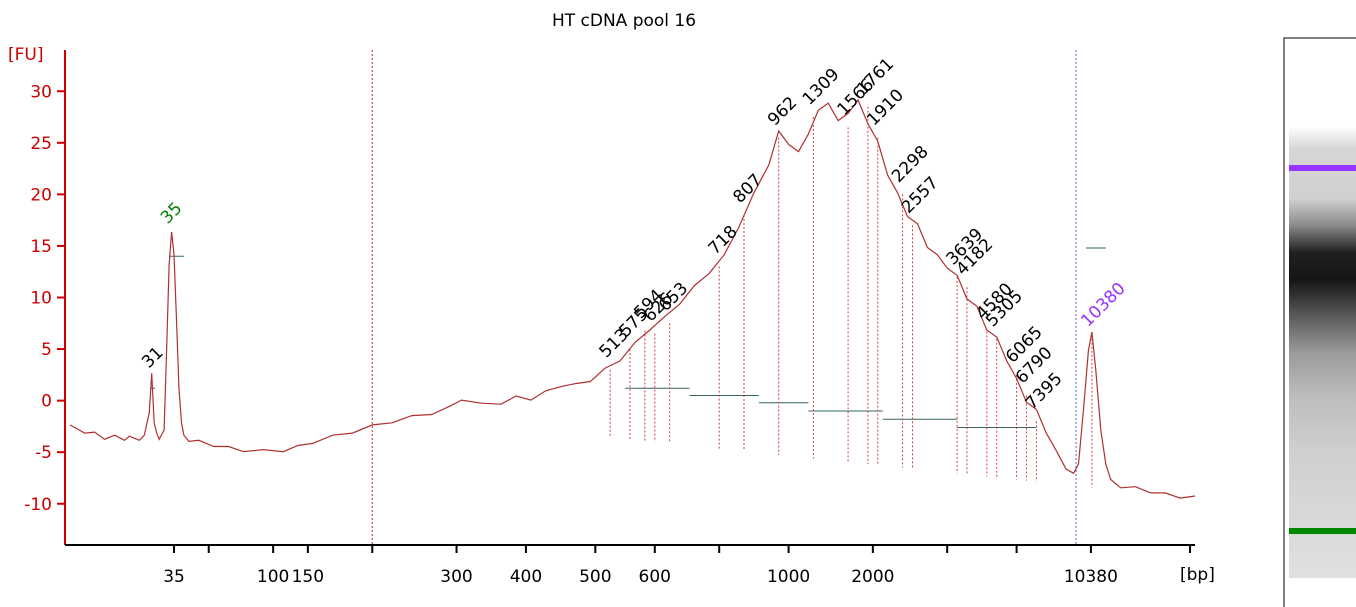 This screenshot has height=607, width=1356. I want to click on x-tick-label: 400, so click(526, 577).